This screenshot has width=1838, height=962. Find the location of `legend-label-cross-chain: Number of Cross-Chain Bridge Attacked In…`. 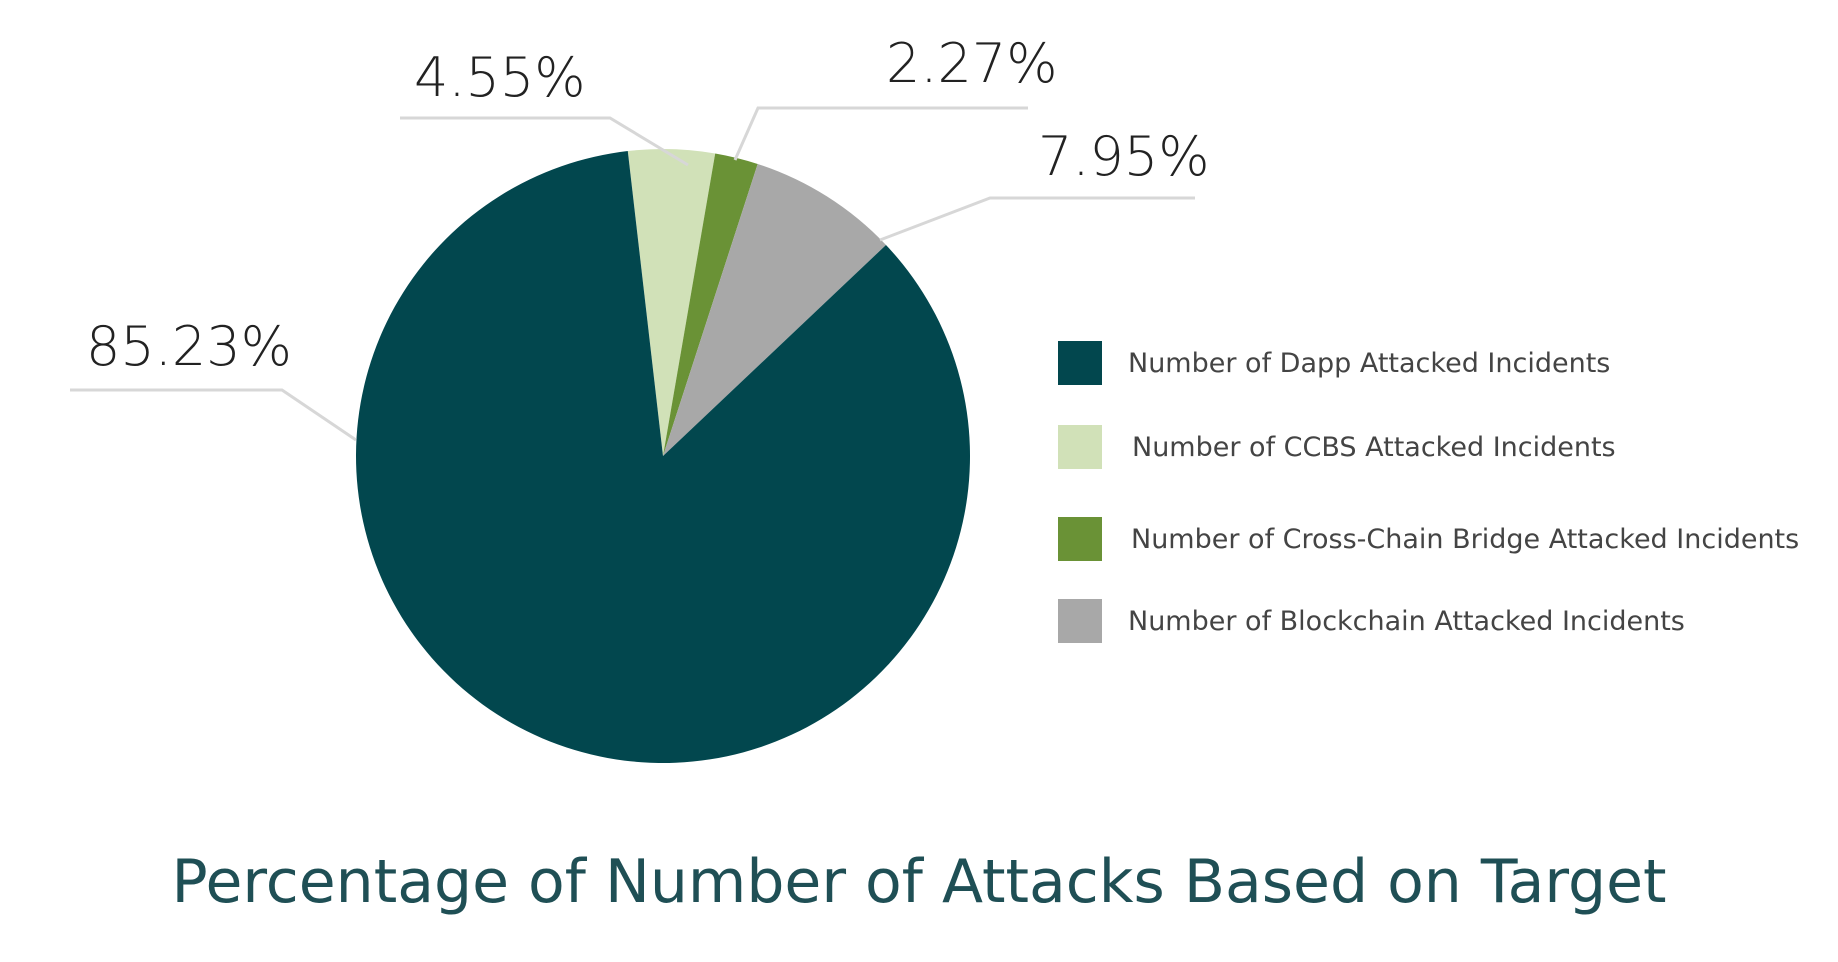

legend-label-cross-chain: Number of Cross-Chain Bridge Attacked In… is located at coordinates (1465, 539).